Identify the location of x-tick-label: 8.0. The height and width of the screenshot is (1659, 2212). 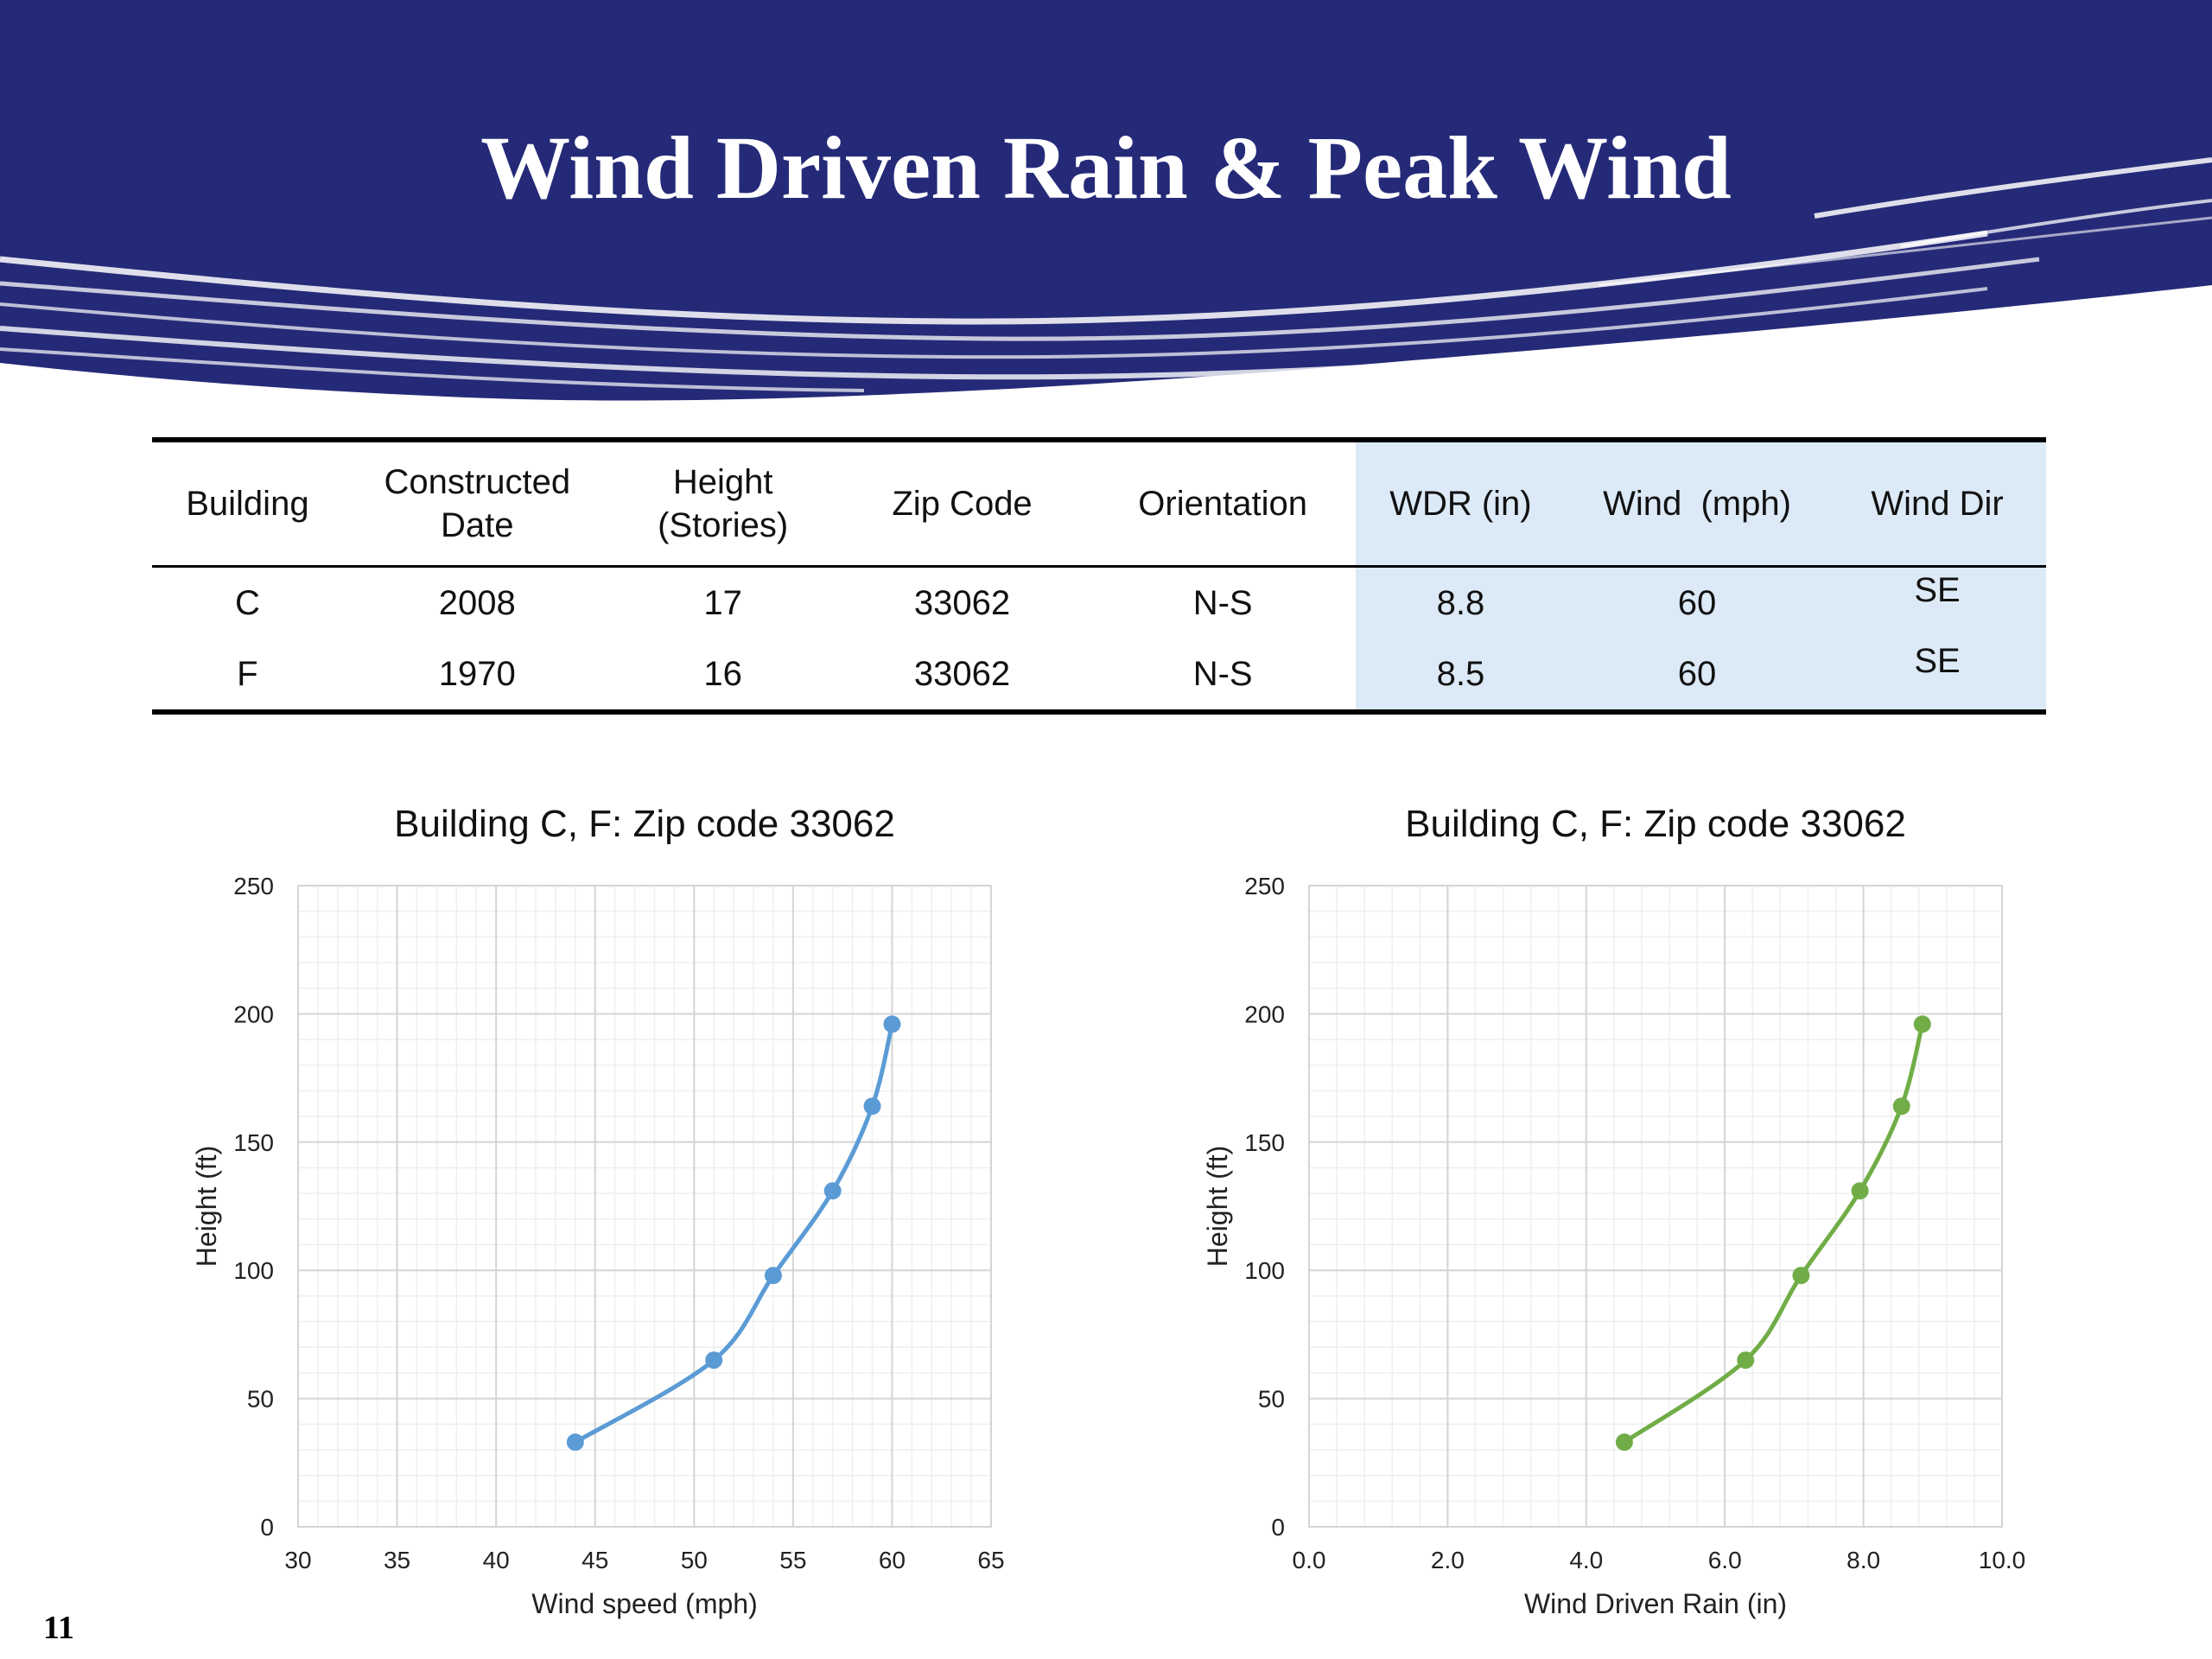
(1863, 1560).